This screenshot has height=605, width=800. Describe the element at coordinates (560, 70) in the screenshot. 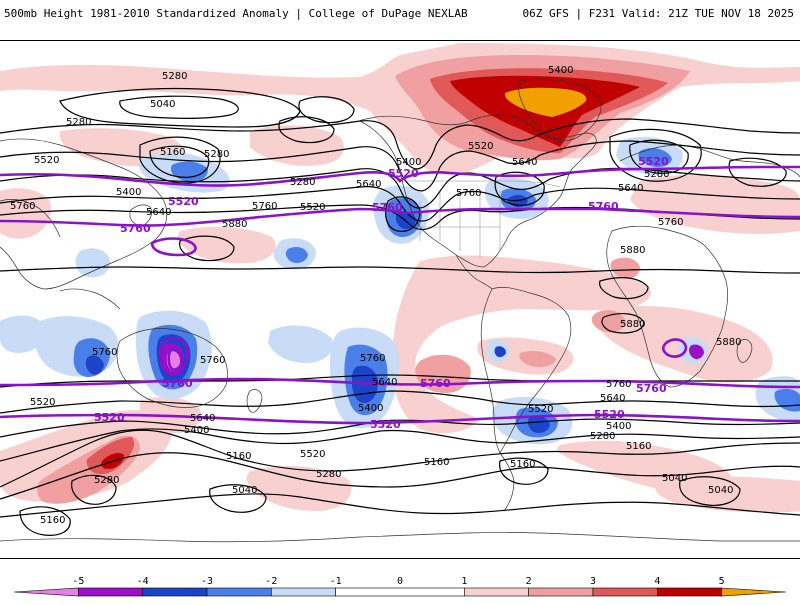

I see `contour-label-5400-a: 5400` at that location.